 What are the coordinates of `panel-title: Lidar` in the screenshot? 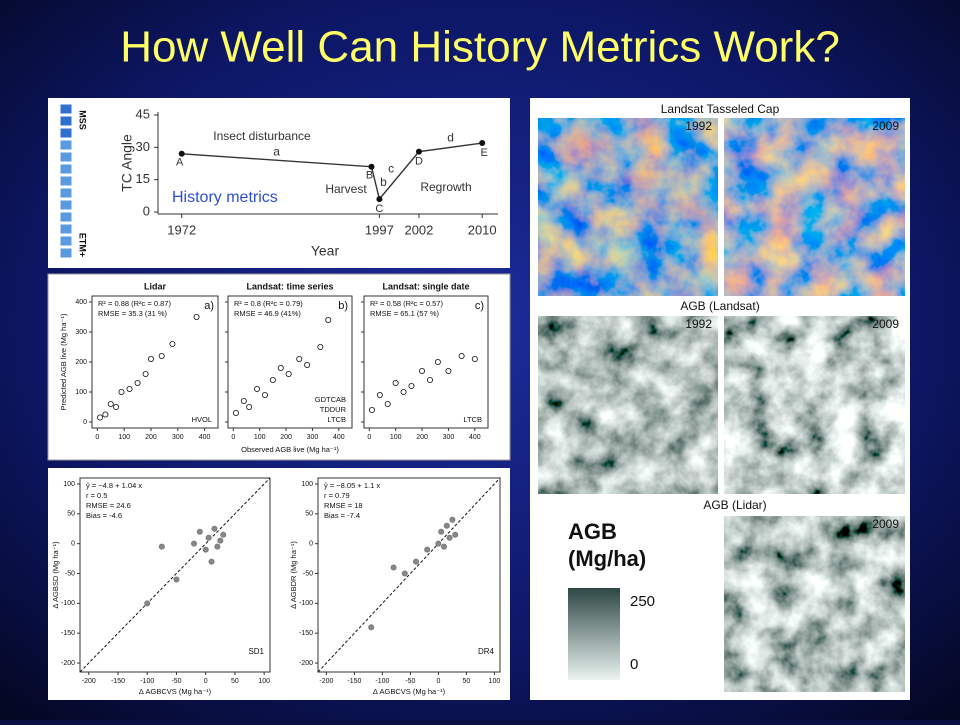 It's located at (155, 286).